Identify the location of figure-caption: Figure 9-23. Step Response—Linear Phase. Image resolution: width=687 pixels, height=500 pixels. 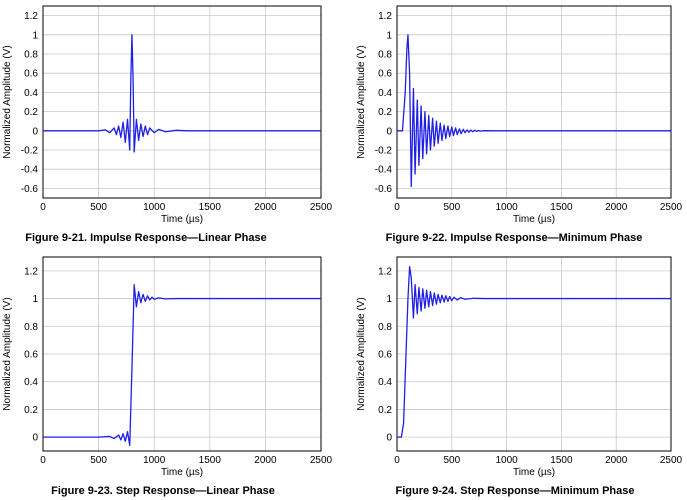
(163, 491).